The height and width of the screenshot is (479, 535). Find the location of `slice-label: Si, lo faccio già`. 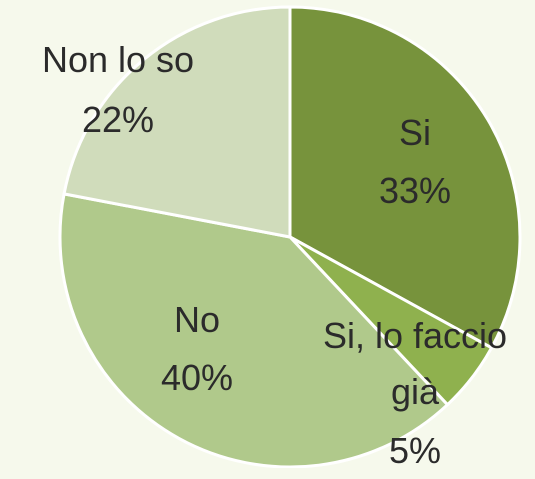

slice-label: Si, lo faccio già is located at coordinates (415, 363).